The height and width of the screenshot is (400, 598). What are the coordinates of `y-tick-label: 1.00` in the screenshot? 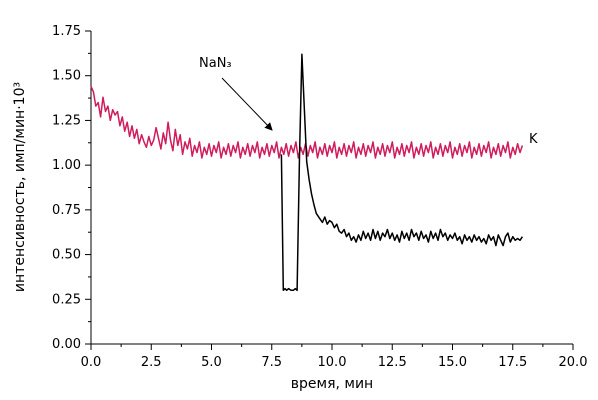 It's located at (66, 165).